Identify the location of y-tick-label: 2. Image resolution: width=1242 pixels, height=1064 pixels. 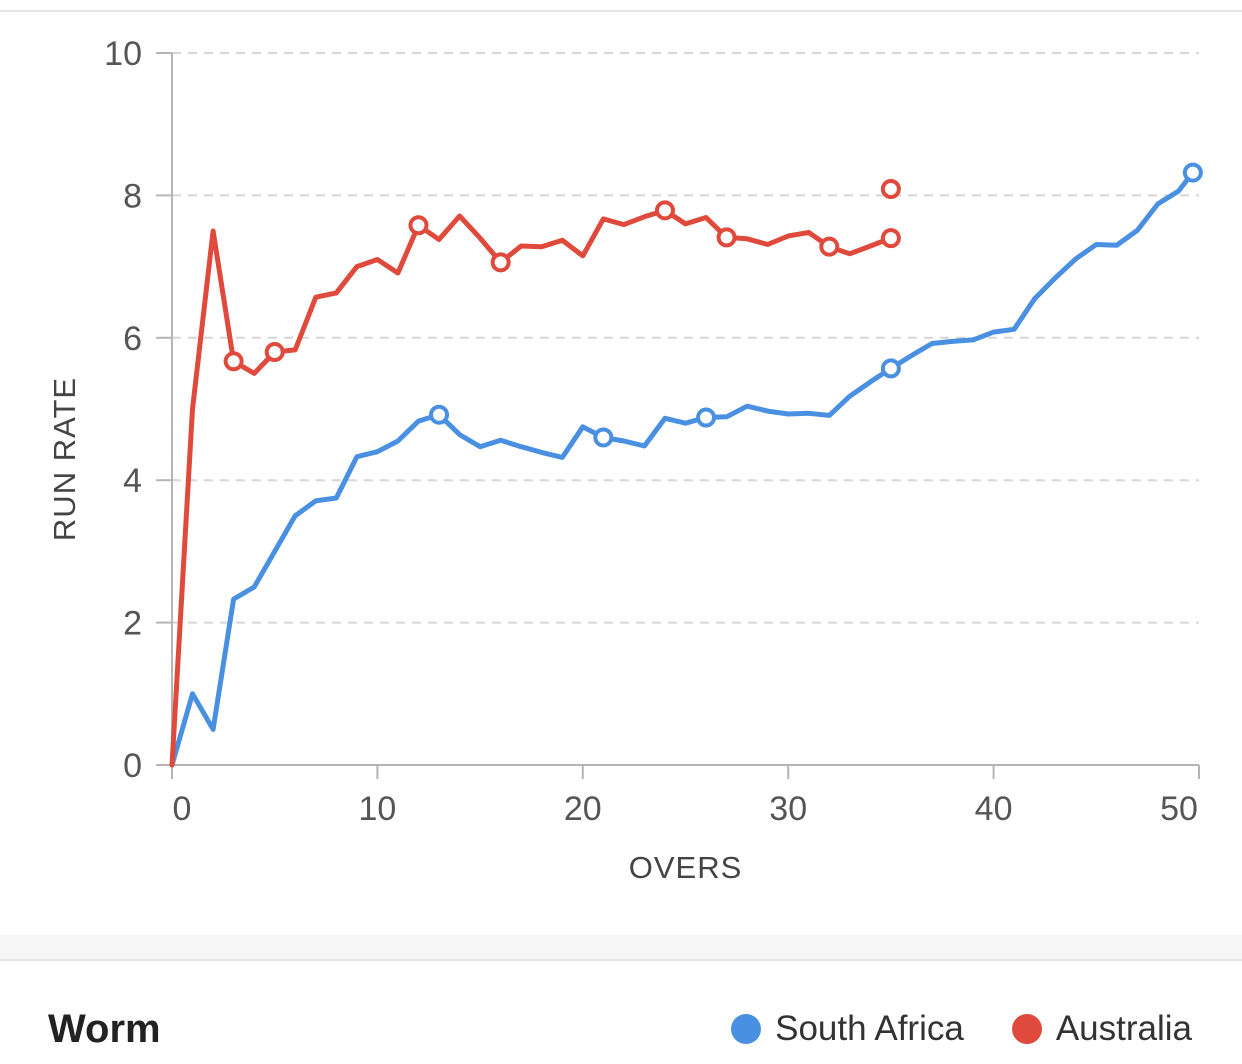
(132, 624).